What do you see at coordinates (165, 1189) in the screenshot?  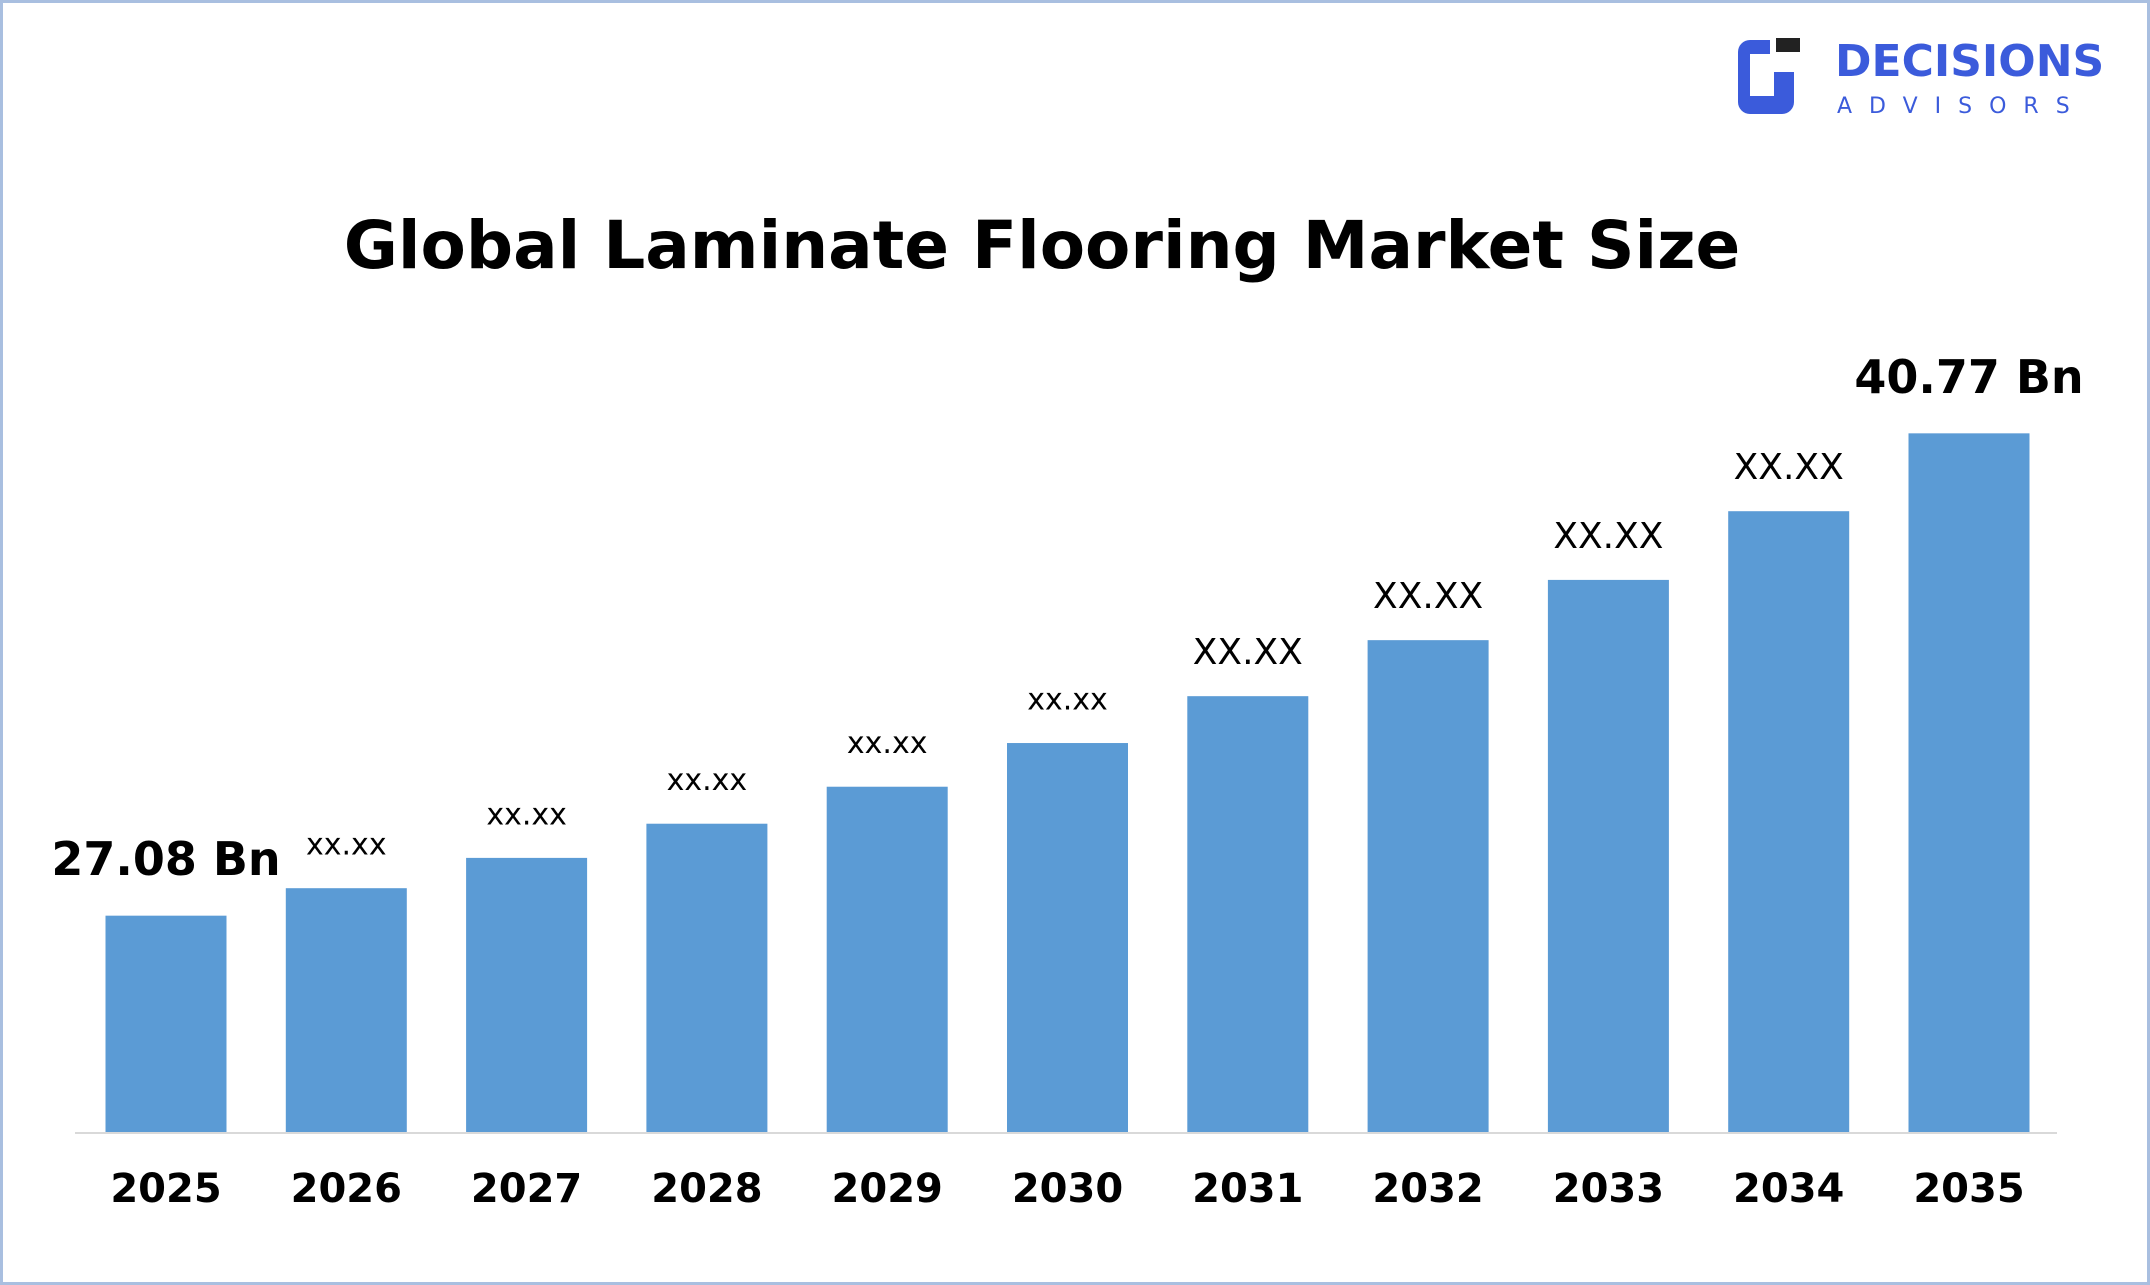 I see `x-tick-label: 2025` at bounding box center [165, 1189].